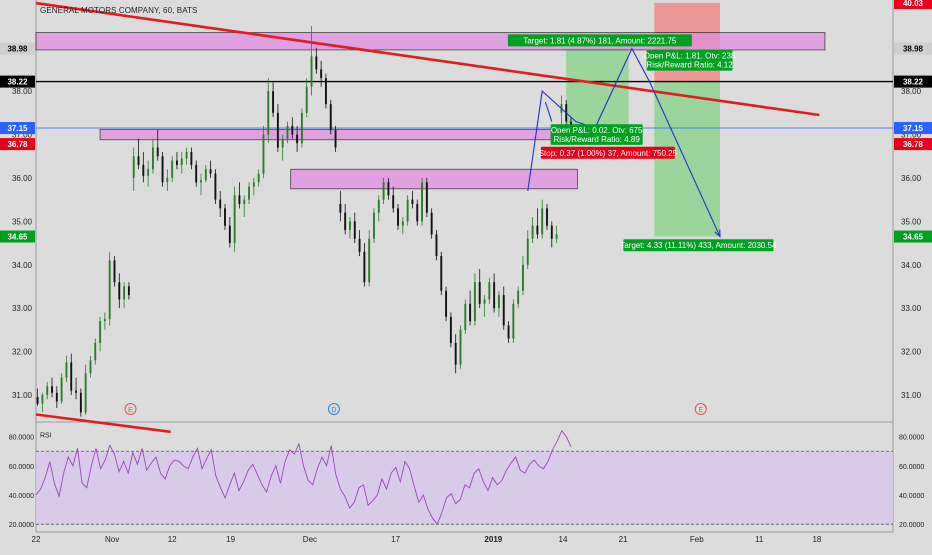 This screenshot has width=932, height=555. I want to click on short-risk-reward-label-box, so click(689, 64).